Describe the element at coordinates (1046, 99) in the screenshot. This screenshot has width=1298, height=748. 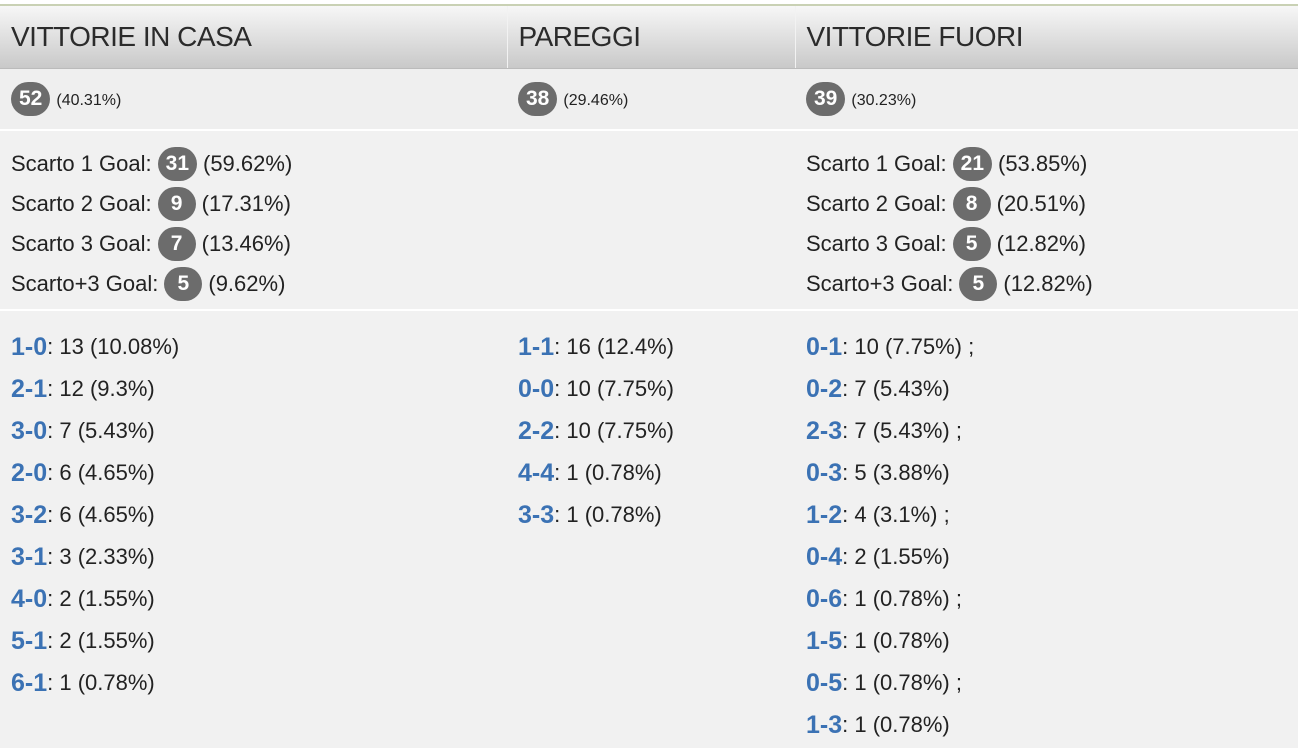
I see `summary-cell: 39 (30.23%)` at that location.